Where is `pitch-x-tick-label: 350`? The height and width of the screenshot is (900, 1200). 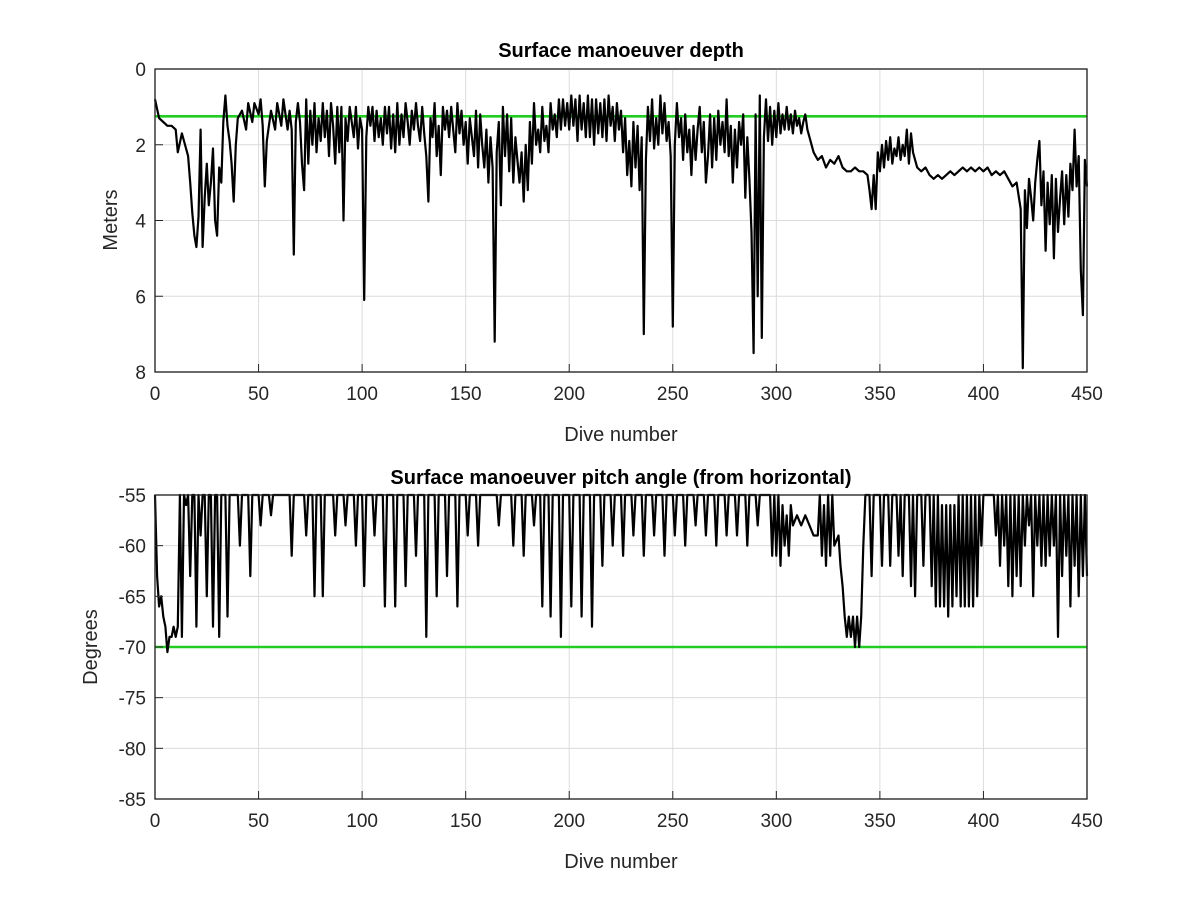 pitch-x-tick-label: 350 is located at coordinates (880, 821).